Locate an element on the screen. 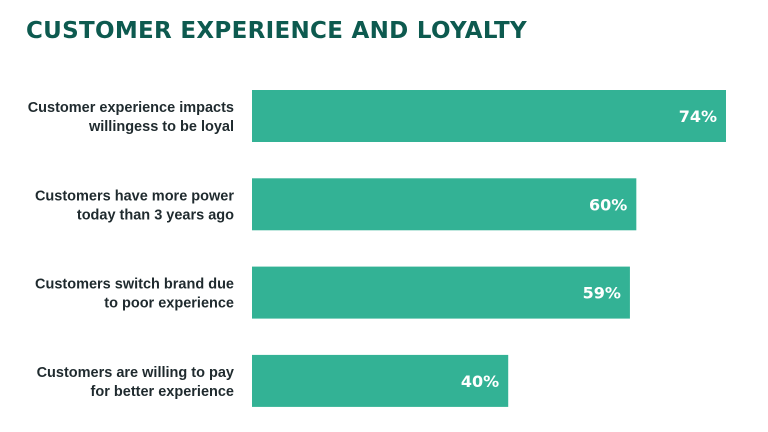  value-label-3: 59% is located at coordinates (602, 293).